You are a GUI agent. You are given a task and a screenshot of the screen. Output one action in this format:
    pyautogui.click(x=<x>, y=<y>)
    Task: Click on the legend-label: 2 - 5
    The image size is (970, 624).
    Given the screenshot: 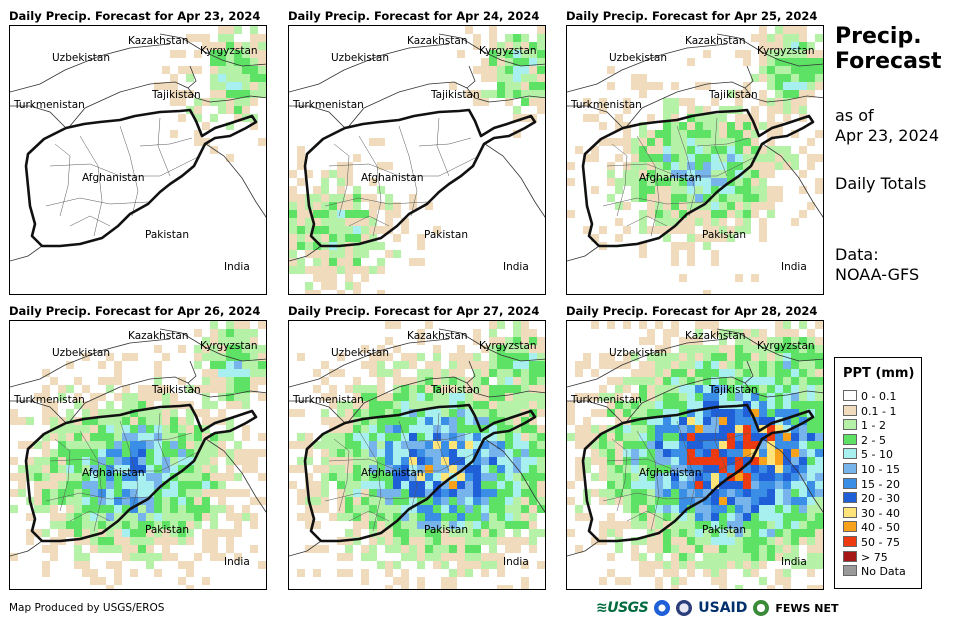 What is the action you would take?
    pyautogui.click(x=873, y=440)
    